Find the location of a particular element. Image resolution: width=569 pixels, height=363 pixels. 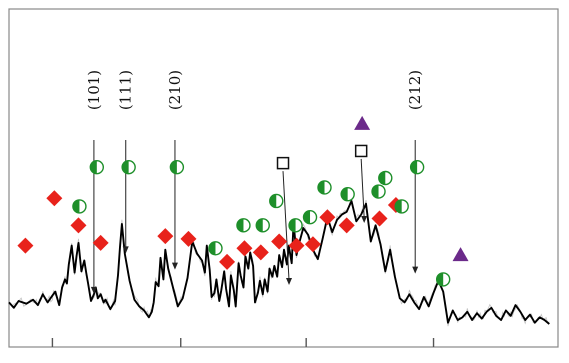

peak-label-3: (212) is located at coordinates (415, 90).